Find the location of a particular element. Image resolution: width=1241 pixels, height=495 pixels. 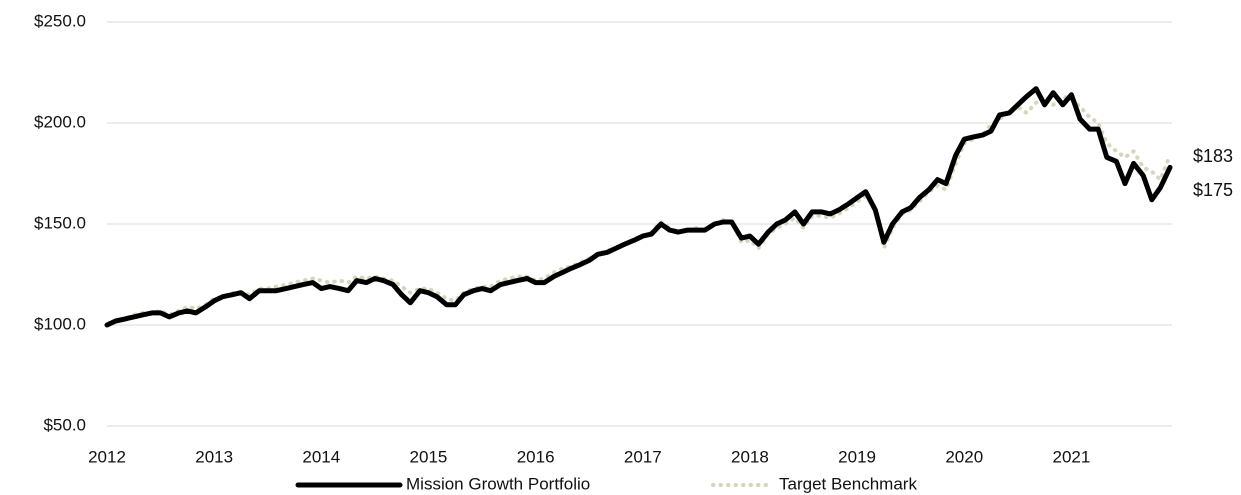

y-tick-label: $150.0 is located at coordinates (60, 222).